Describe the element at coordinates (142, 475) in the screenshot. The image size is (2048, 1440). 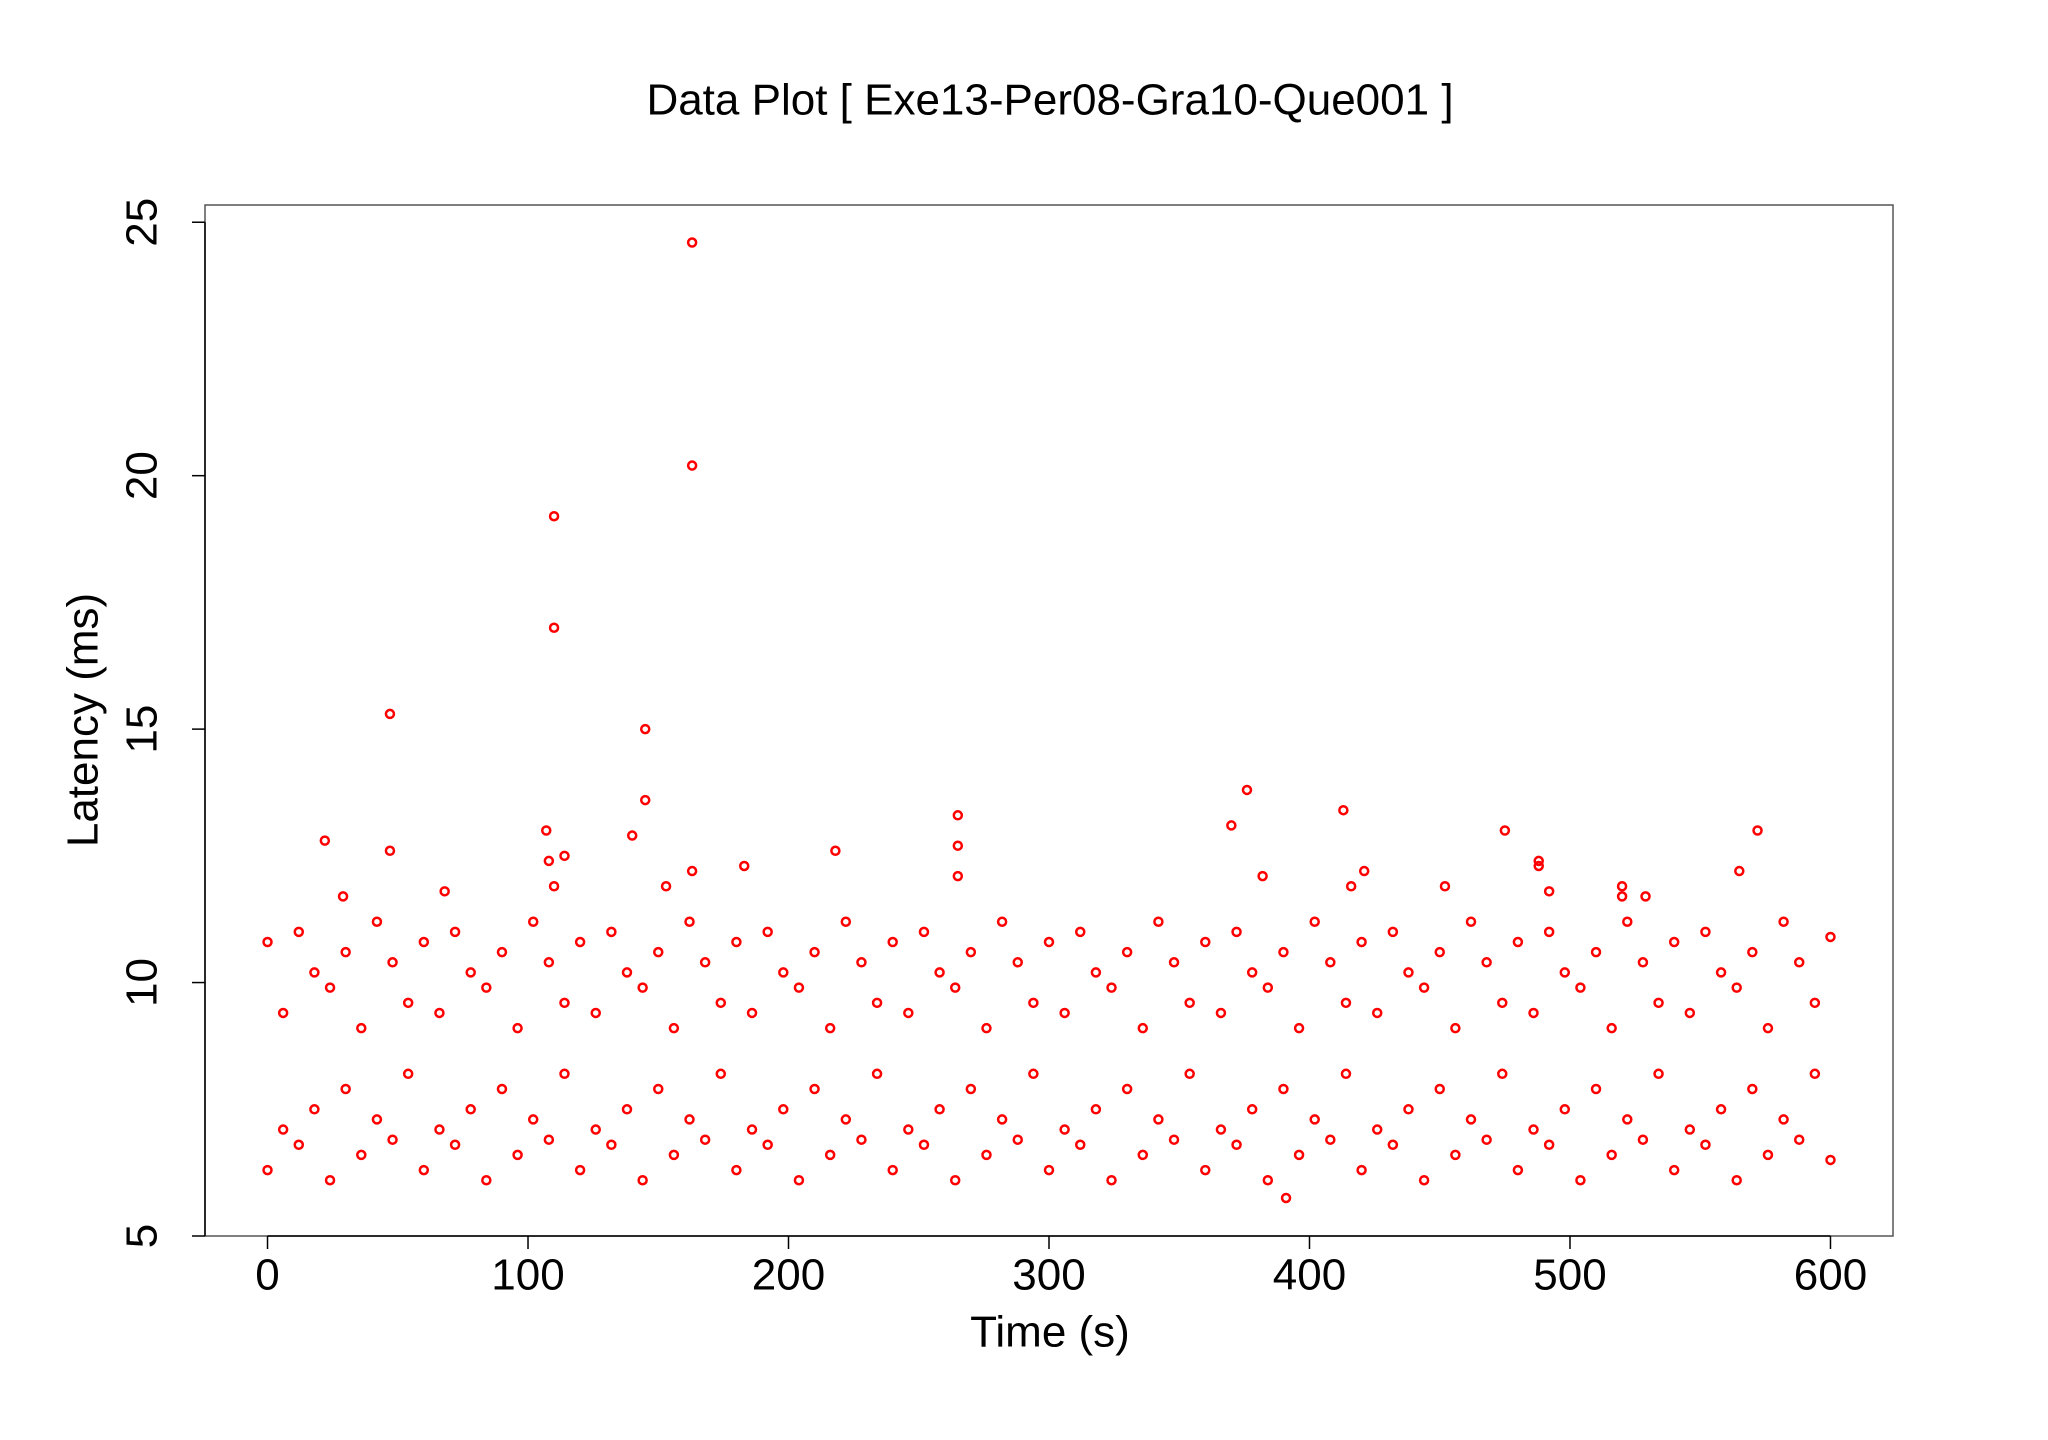
I see `y-tick-label: 20` at that location.